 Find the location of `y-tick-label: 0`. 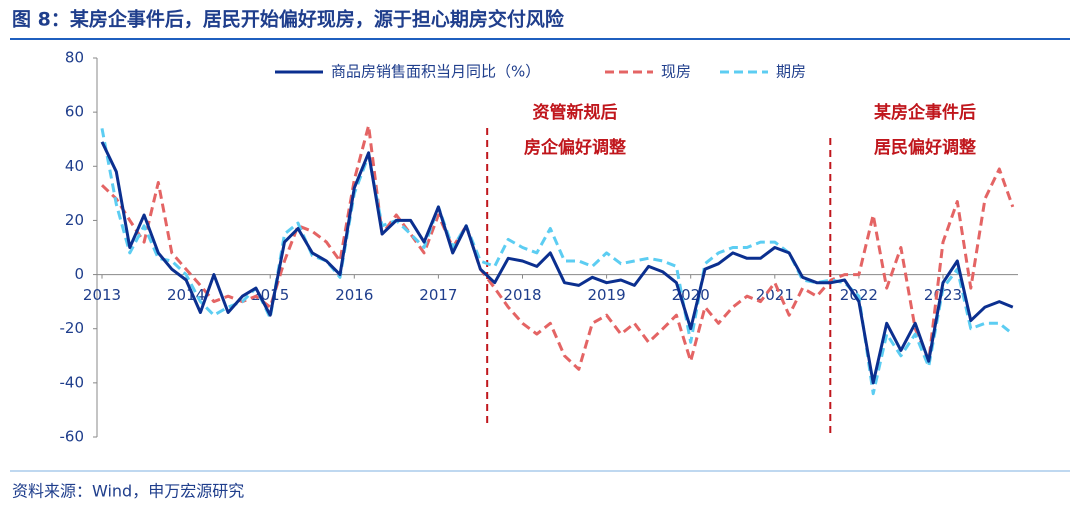

y-tick-label: 0 is located at coordinates (79, 274).